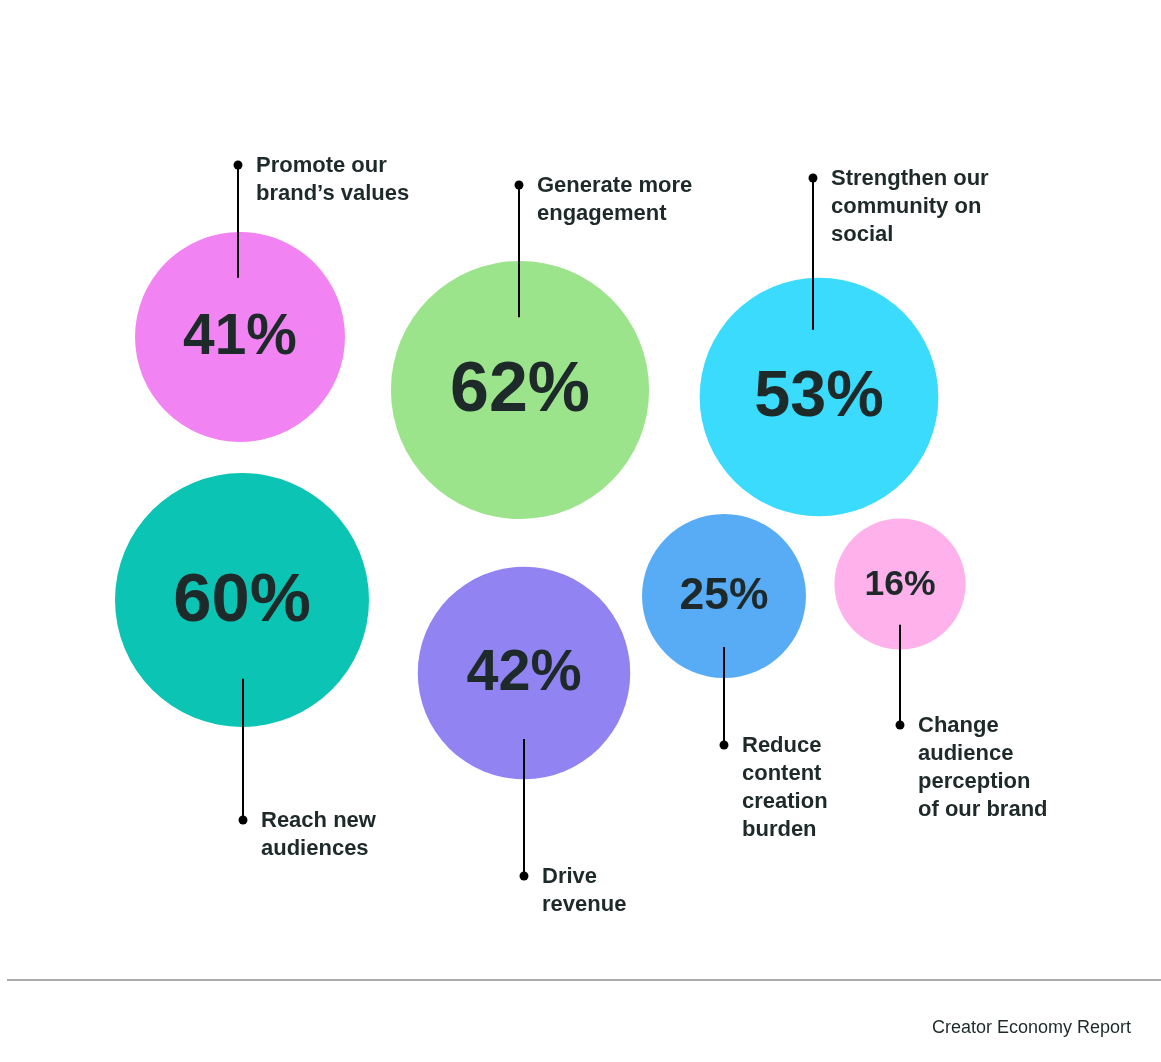  What do you see at coordinates (584, 889) in the screenshot?
I see `category-label: Drive revenue` at bounding box center [584, 889].